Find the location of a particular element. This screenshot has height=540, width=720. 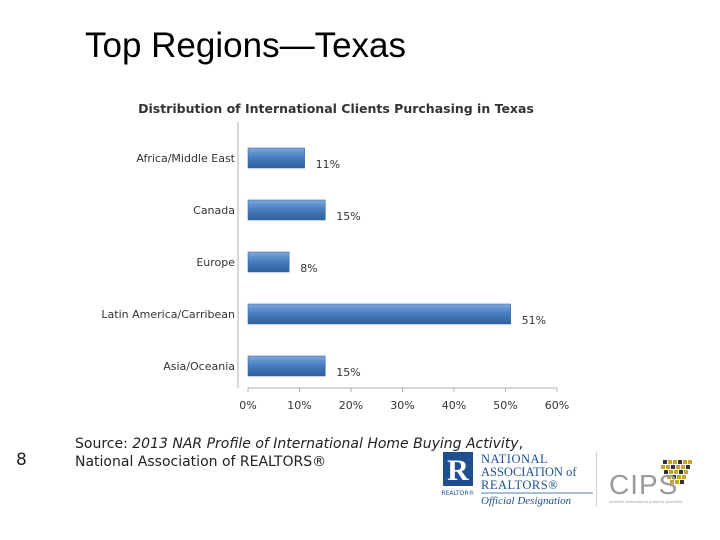

nar-subtitle: Official Designation is located at coordinates (526, 501).